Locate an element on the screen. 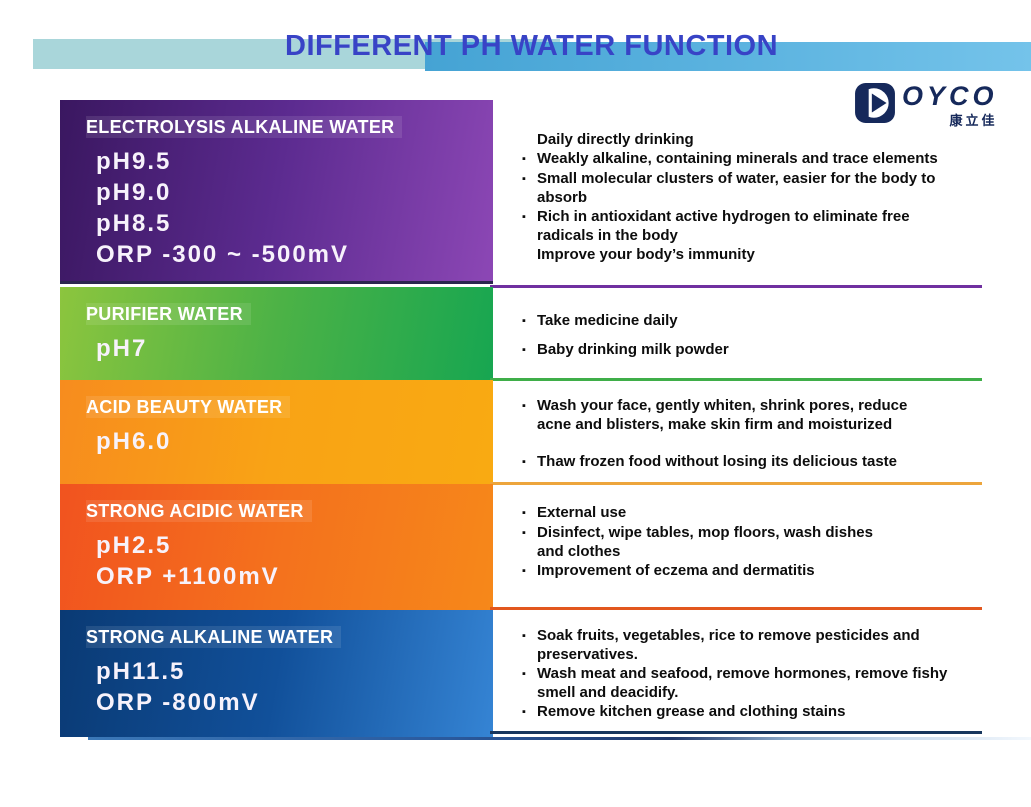  section-values: pH6.0 is located at coordinates (294, 441).